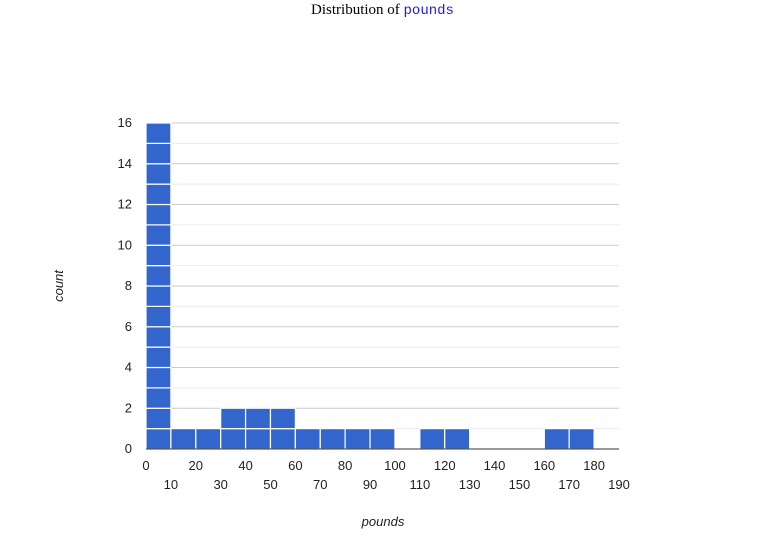 The width and height of the screenshot is (765, 551). I want to click on y-tick-label: 8, so click(128, 285).